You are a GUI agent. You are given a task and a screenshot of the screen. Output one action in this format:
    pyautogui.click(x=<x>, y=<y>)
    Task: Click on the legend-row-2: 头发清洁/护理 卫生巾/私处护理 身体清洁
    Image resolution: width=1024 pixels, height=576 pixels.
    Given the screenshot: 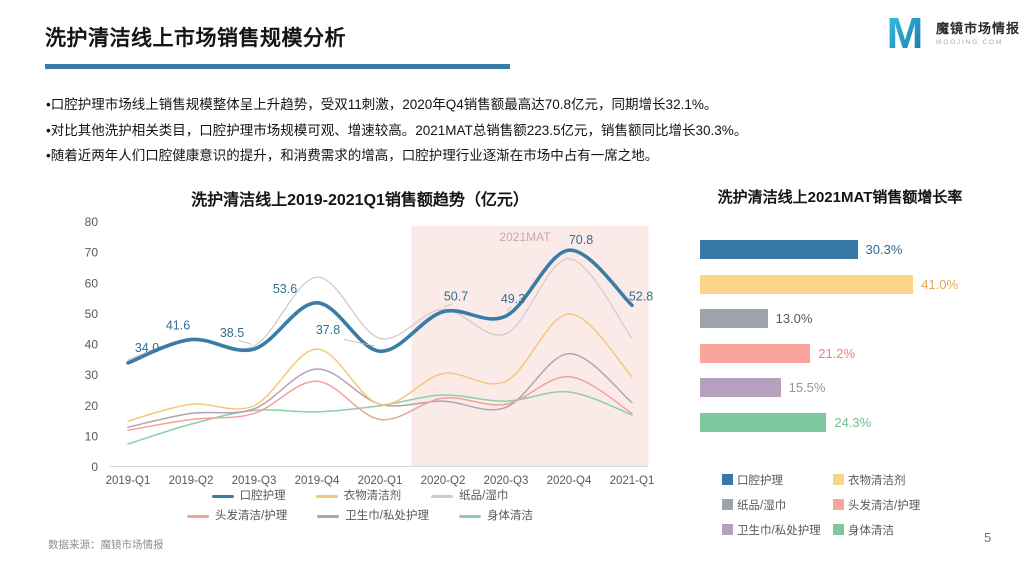 What is the action you would take?
    pyautogui.click(x=360, y=516)
    